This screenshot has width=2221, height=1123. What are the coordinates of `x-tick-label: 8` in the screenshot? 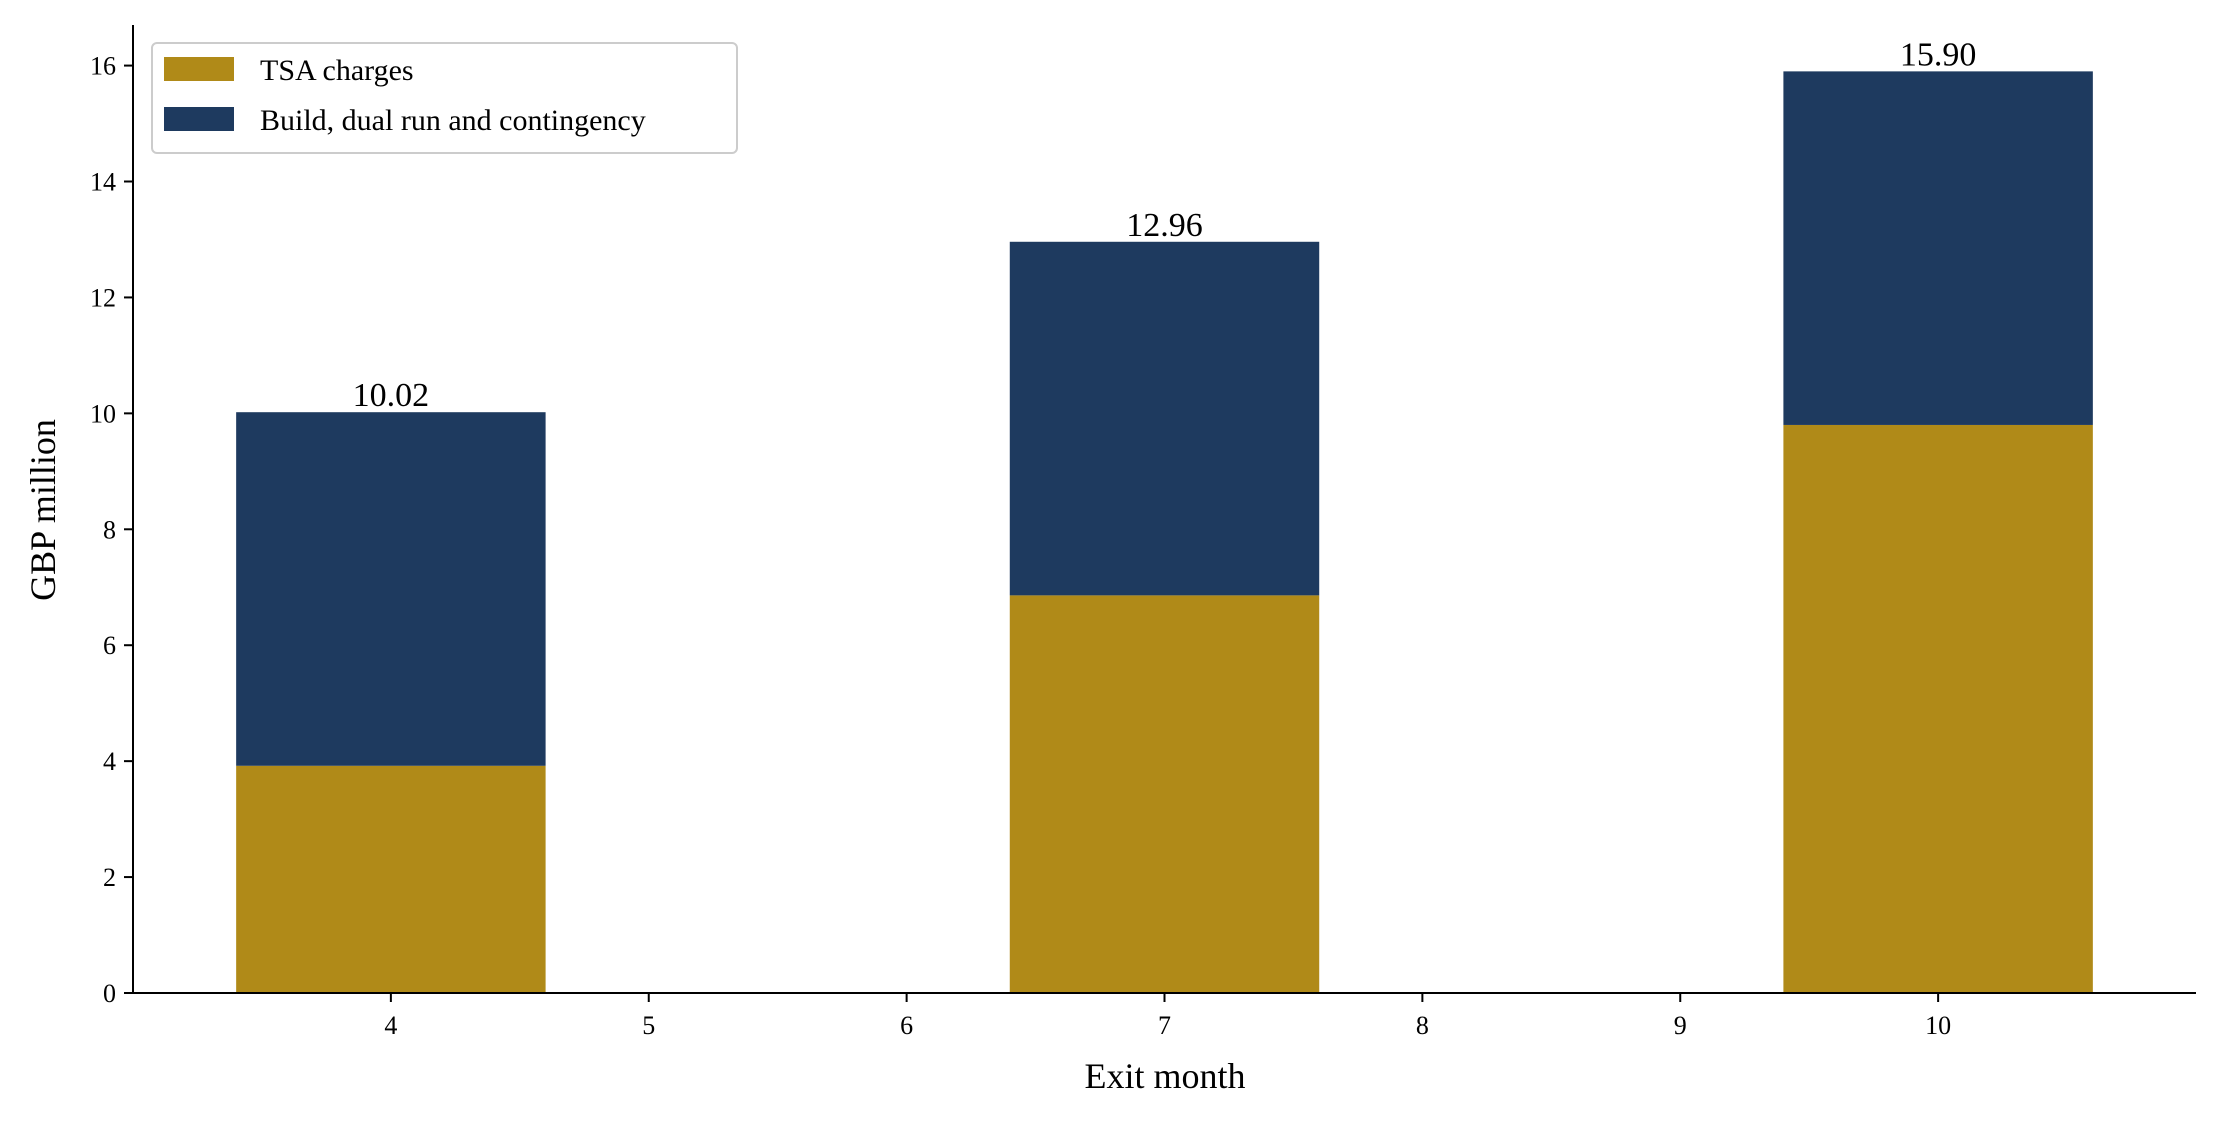 It's located at (1422, 1025).